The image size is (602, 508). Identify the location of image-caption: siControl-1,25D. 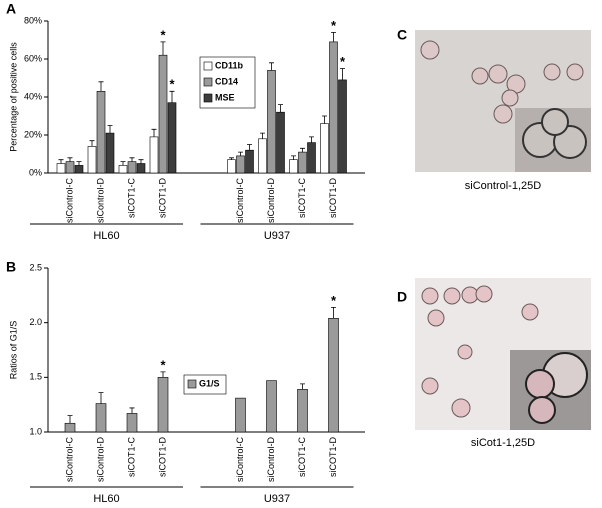
(503, 186).